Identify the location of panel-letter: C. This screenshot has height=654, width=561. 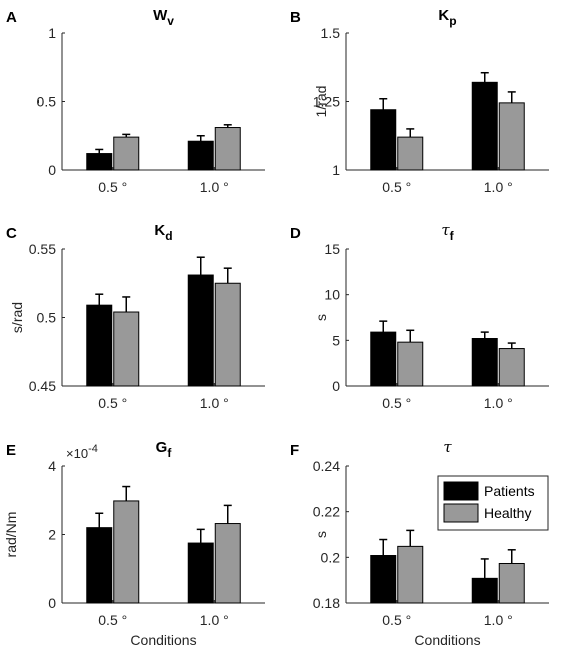
(11, 233).